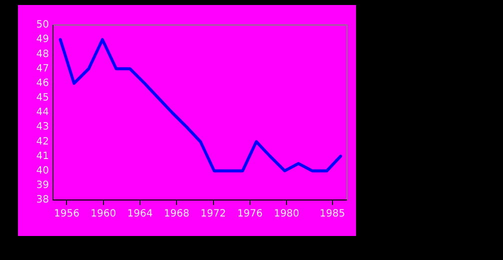 This screenshot has height=260, width=503. Describe the element at coordinates (42, 83) in the screenshot. I see `y-tick-label: 46` at that location.